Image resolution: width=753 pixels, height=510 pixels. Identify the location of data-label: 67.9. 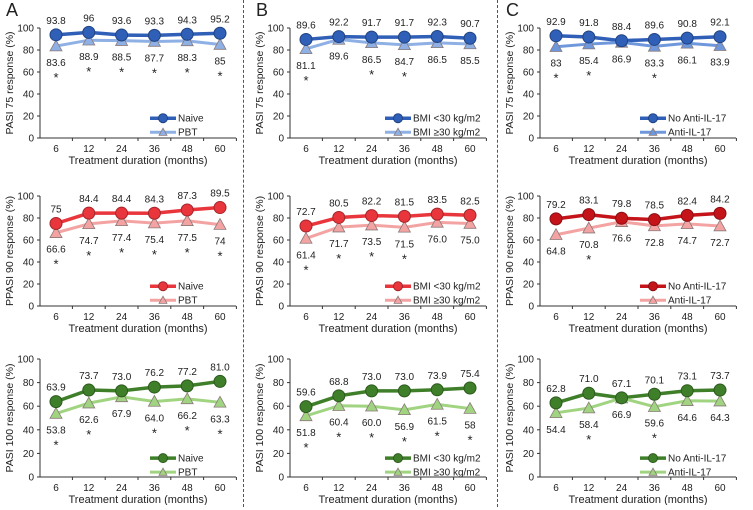
(122, 414).